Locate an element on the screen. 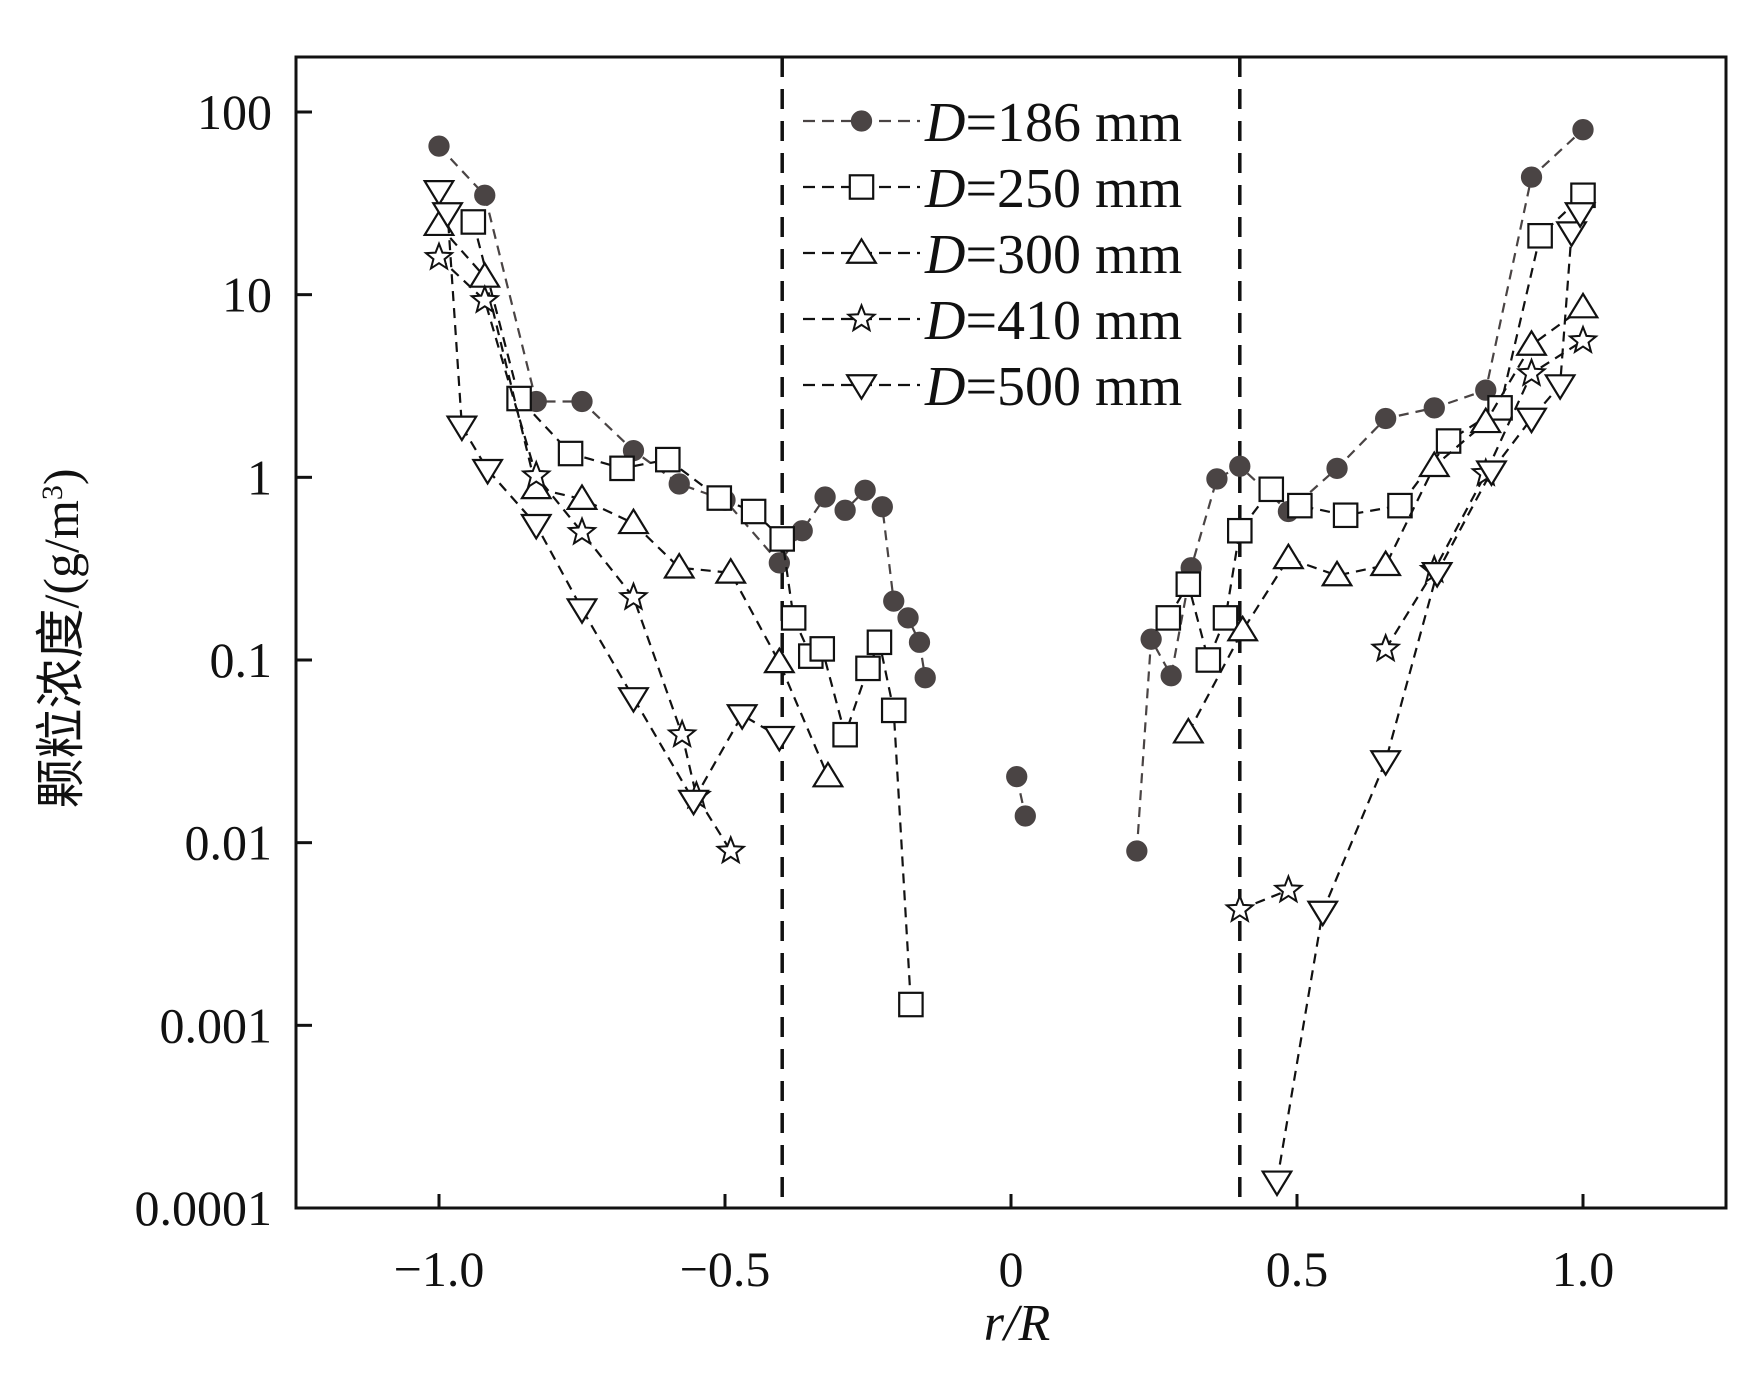 The height and width of the screenshot is (1376, 1738). x-tick-label: 0.5 is located at coordinates (1297, 1269).